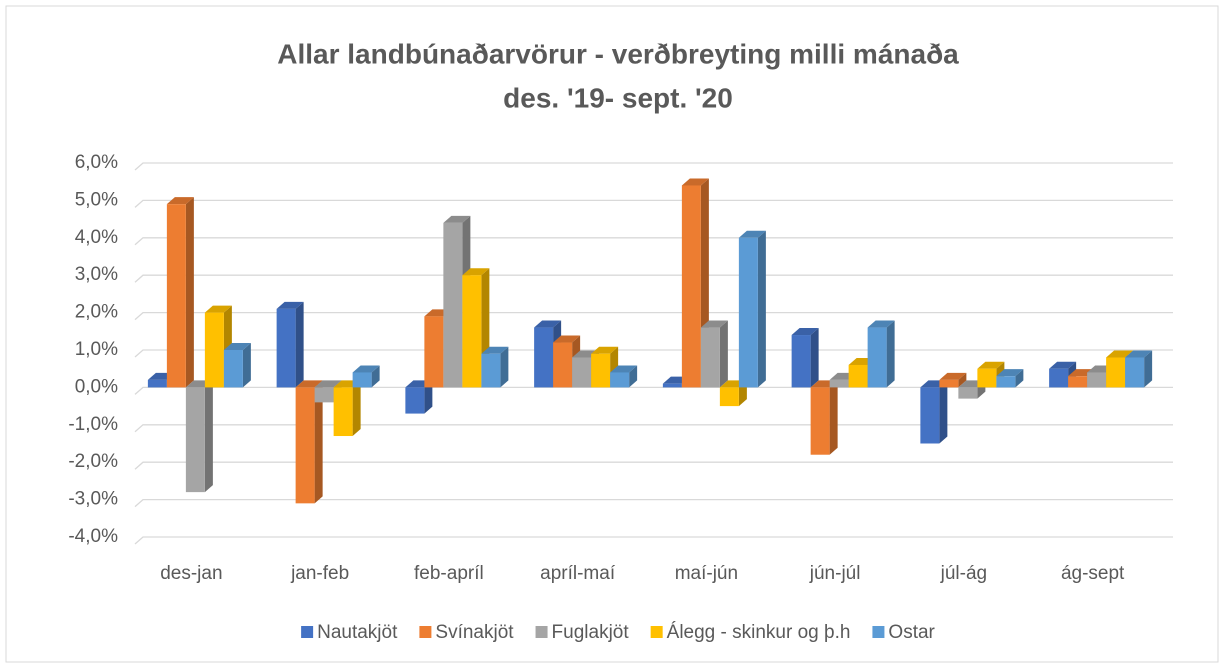 Image resolution: width=1226 pixels, height=668 pixels. Describe the element at coordinates (835, 573) in the screenshot. I see `x-tick-label: jún-júl` at that location.